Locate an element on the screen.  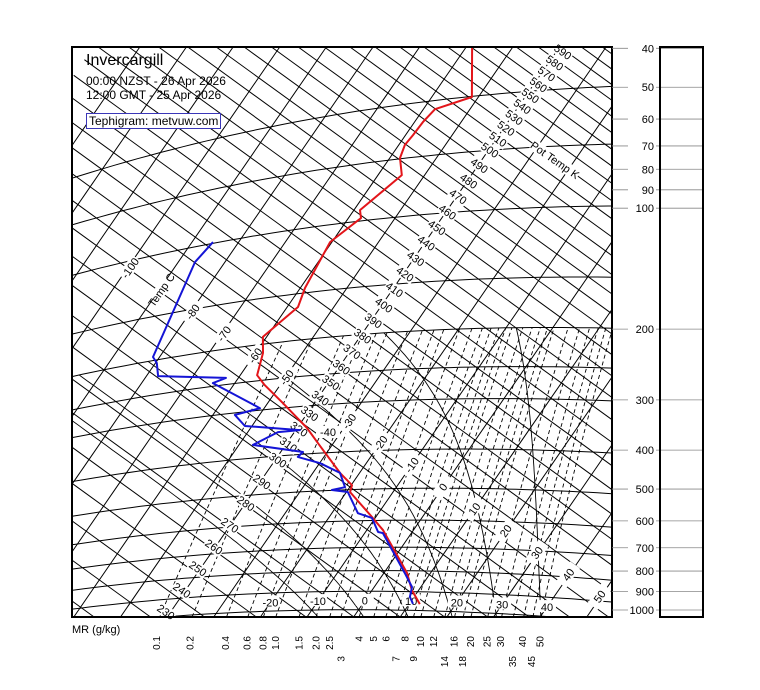
mixing-ratio-label: 0.2 is located at coordinates (191, 643).